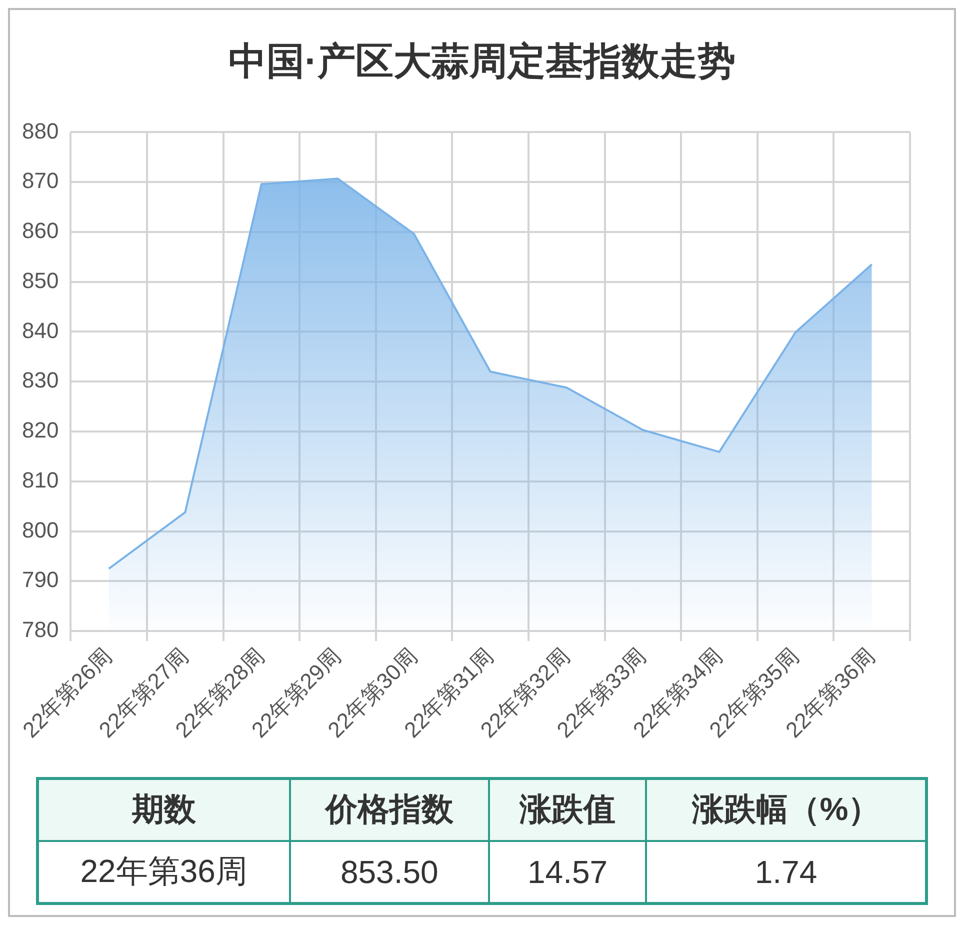 This screenshot has width=964, height=943. Describe the element at coordinates (40, 181) in the screenshot. I see `y-tick-label: 870` at that location.